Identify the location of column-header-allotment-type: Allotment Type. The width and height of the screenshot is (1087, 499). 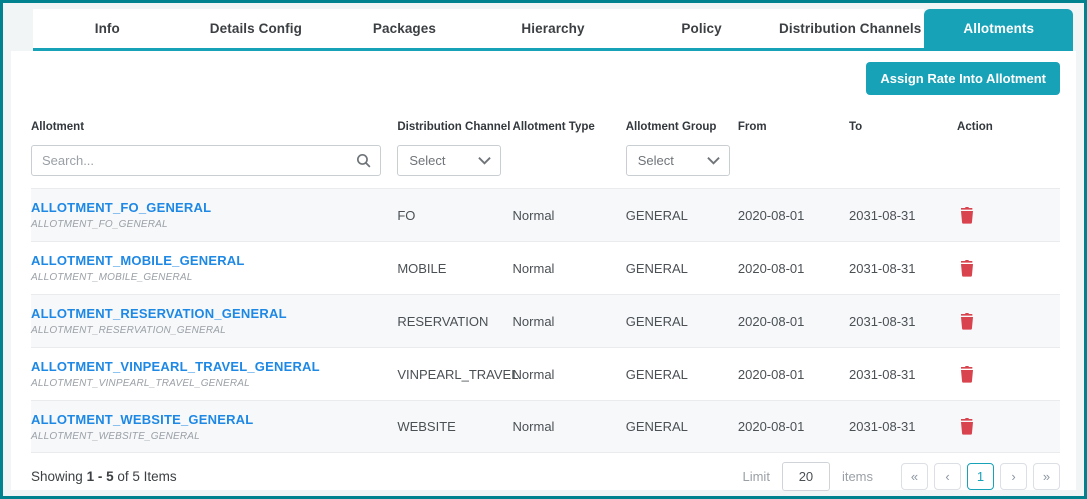
(553, 127).